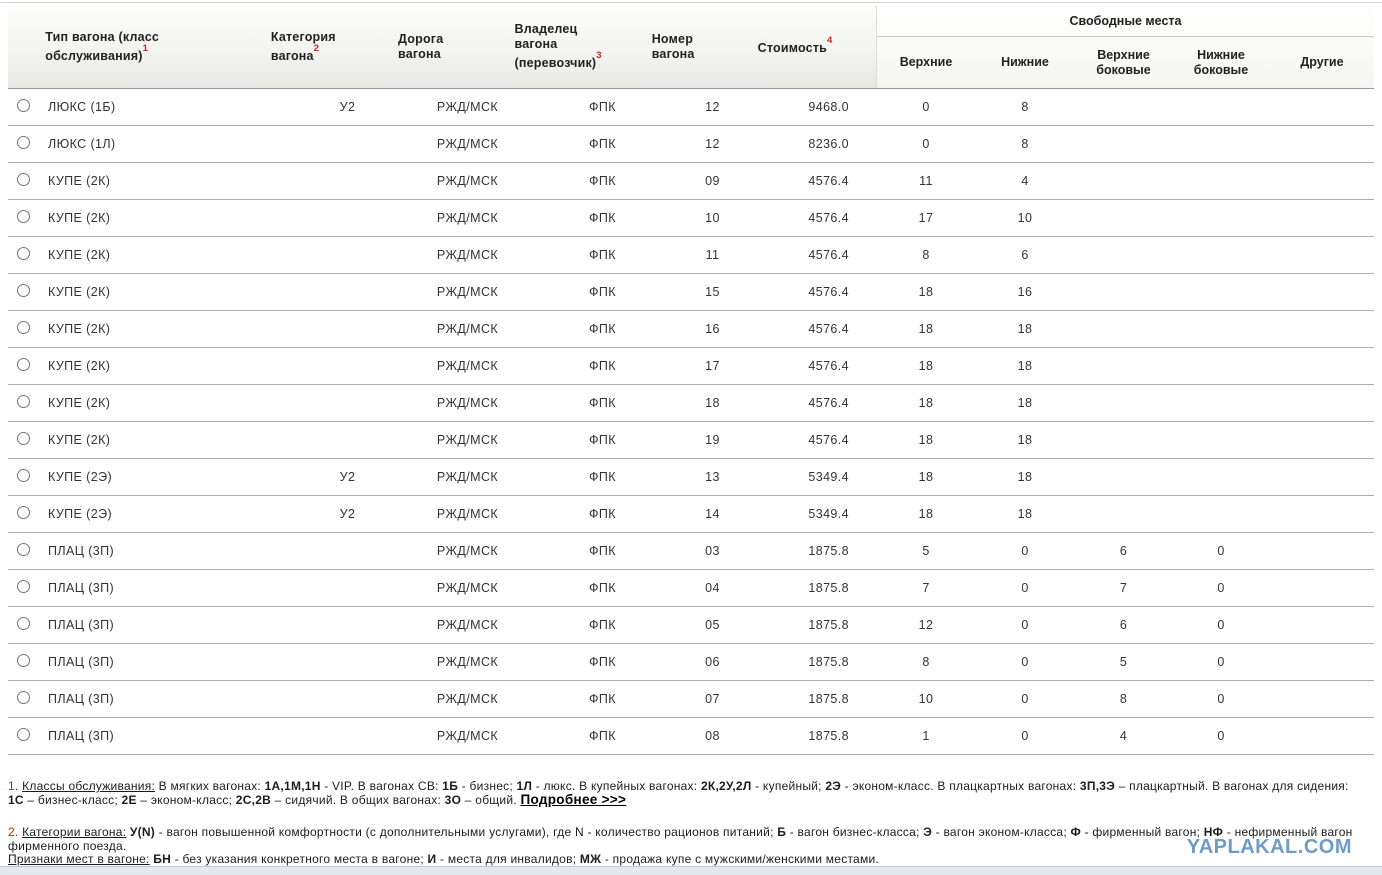 The width and height of the screenshot is (1382, 875). What do you see at coordinates (1322, 62) in the screenshot?
I see `col-other-header: Другие` at bounding box center [1322, 62].